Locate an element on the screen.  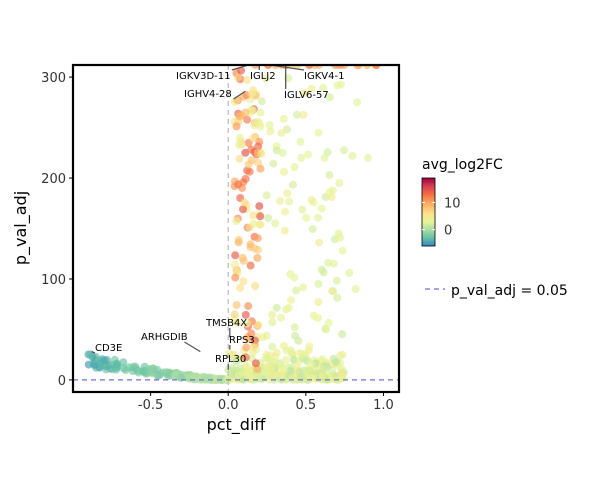
gene-label-cd3e: CD3E is located at coordinates (108, 348).